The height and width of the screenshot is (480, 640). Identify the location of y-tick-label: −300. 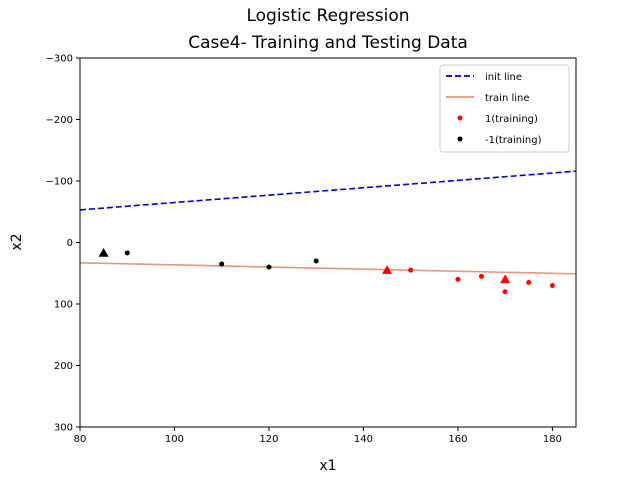
(59, 59).